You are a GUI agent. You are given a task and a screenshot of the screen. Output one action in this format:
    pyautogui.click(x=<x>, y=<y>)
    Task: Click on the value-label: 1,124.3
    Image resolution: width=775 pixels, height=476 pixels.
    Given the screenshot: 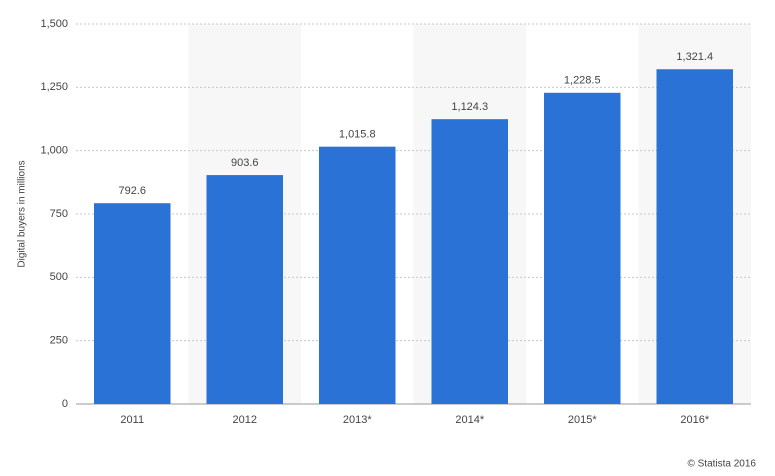 What is the action you would take?
    pyautogui.click(x=469, y=107)
    